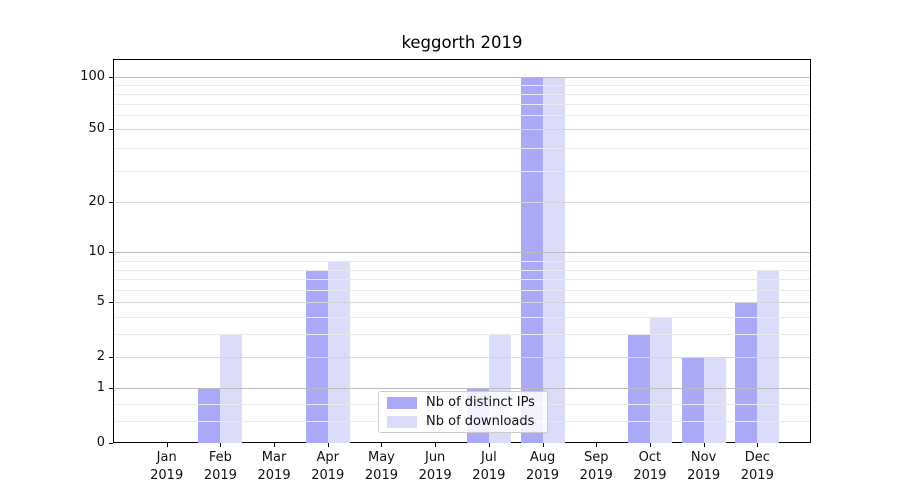 The width and height of the screenshot is (900, 500). I want to click on x-tick-label: Oct 2019, so click(650, 466).